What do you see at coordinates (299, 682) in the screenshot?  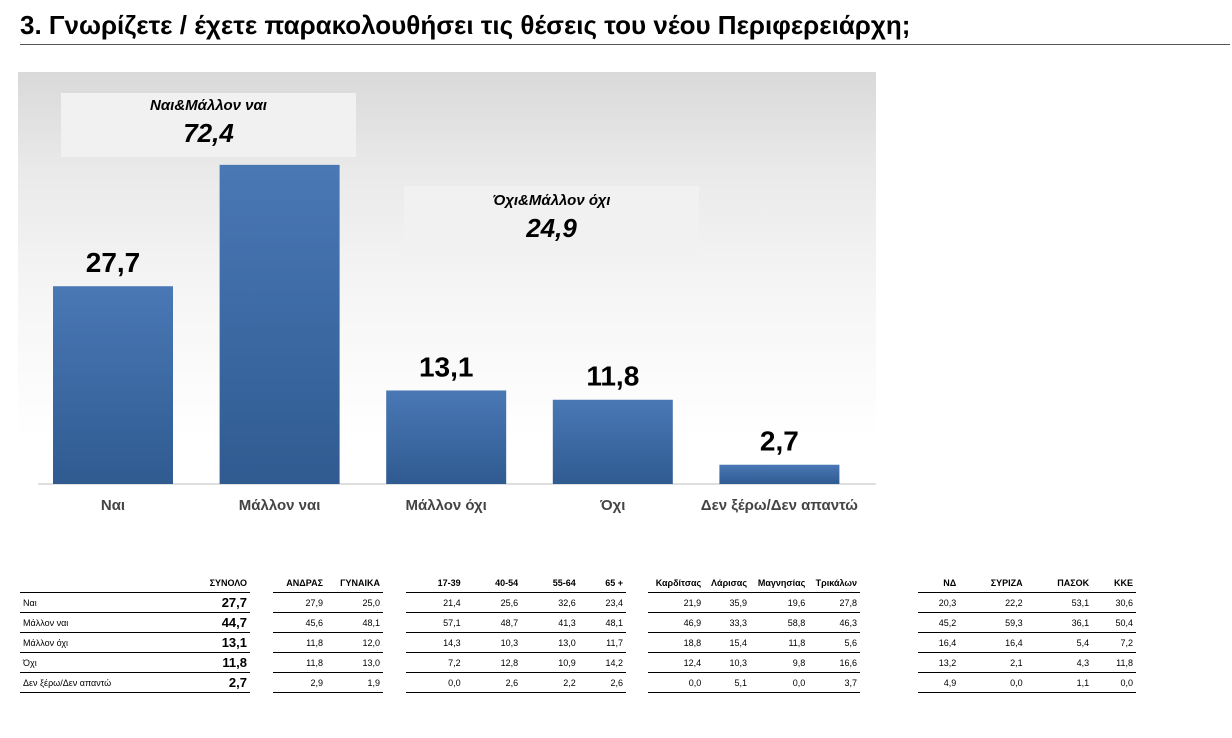 I see `cell: 2,9` at bounding box center [299, 682].